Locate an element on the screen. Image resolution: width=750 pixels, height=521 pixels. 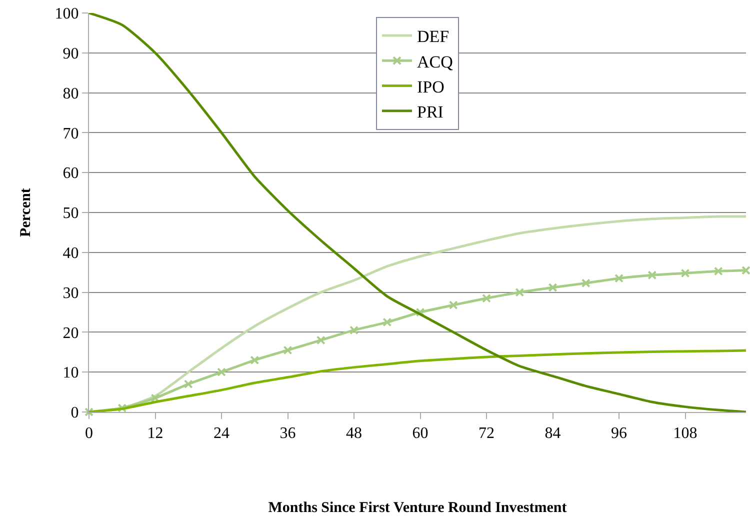
x-tick-label: 24 is located at coordinates (222, 433).